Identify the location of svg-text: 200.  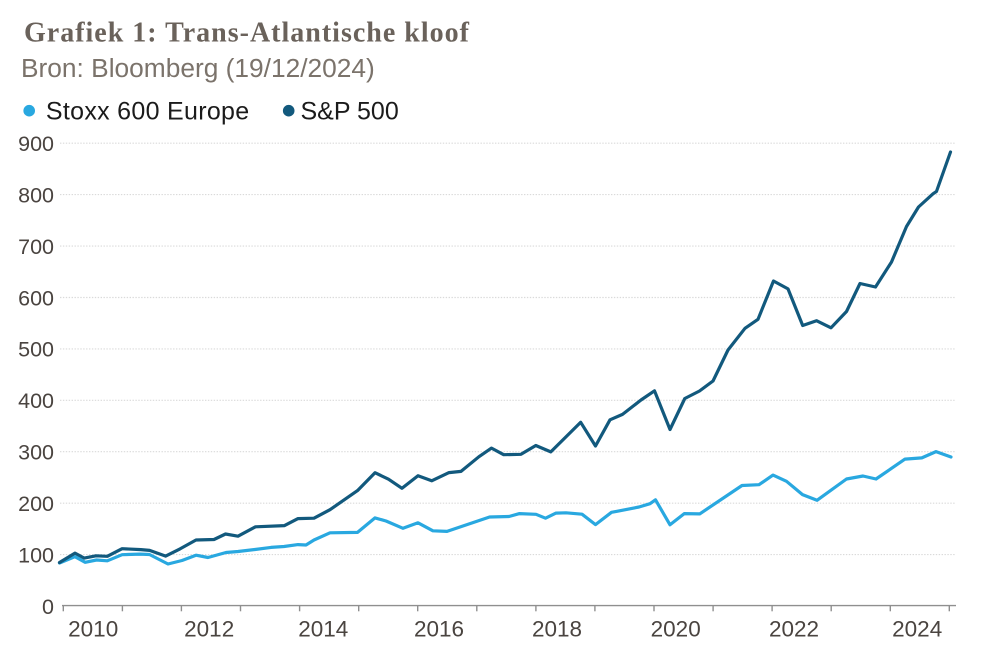
(36, 504).